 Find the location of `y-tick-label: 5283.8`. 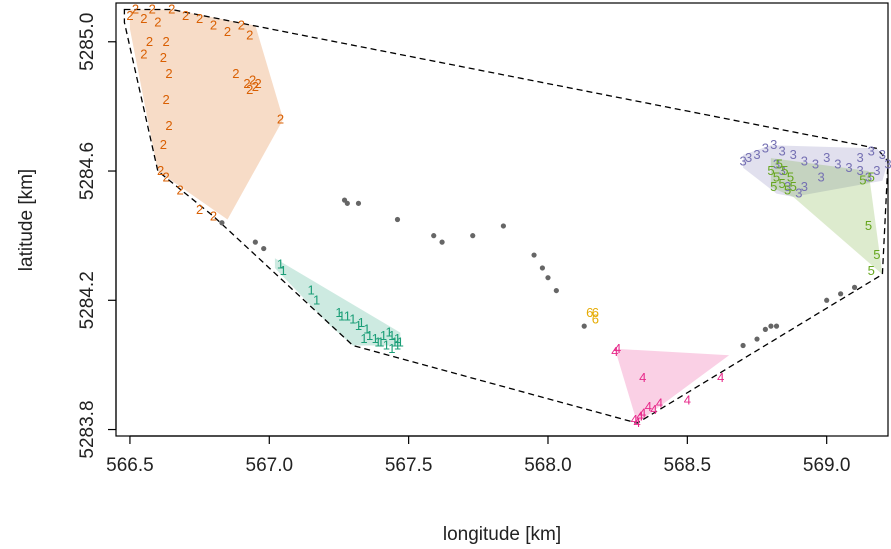

y-tick-label: 5283.8 is located at coordinates (87, 429).